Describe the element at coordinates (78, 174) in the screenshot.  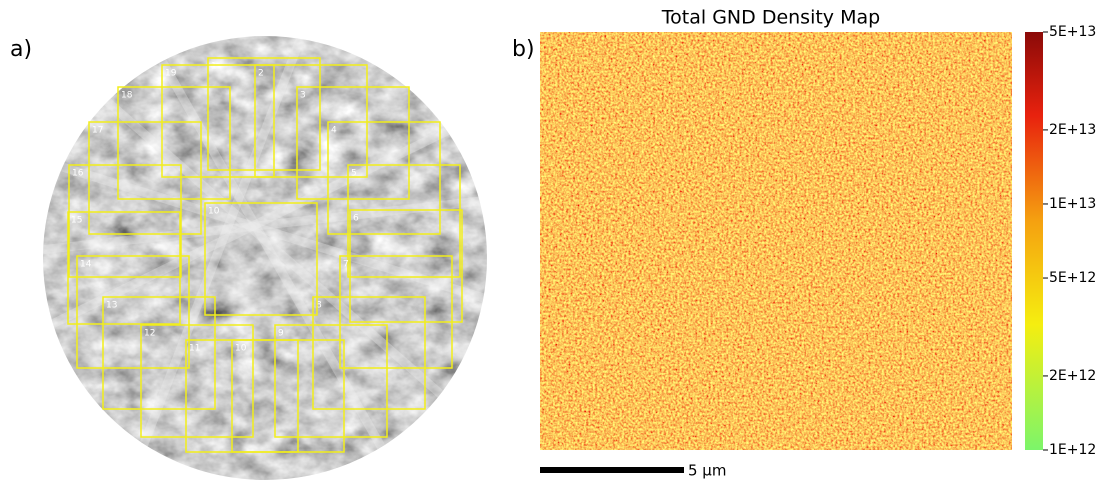
I see `roi-label: 16` at that location.